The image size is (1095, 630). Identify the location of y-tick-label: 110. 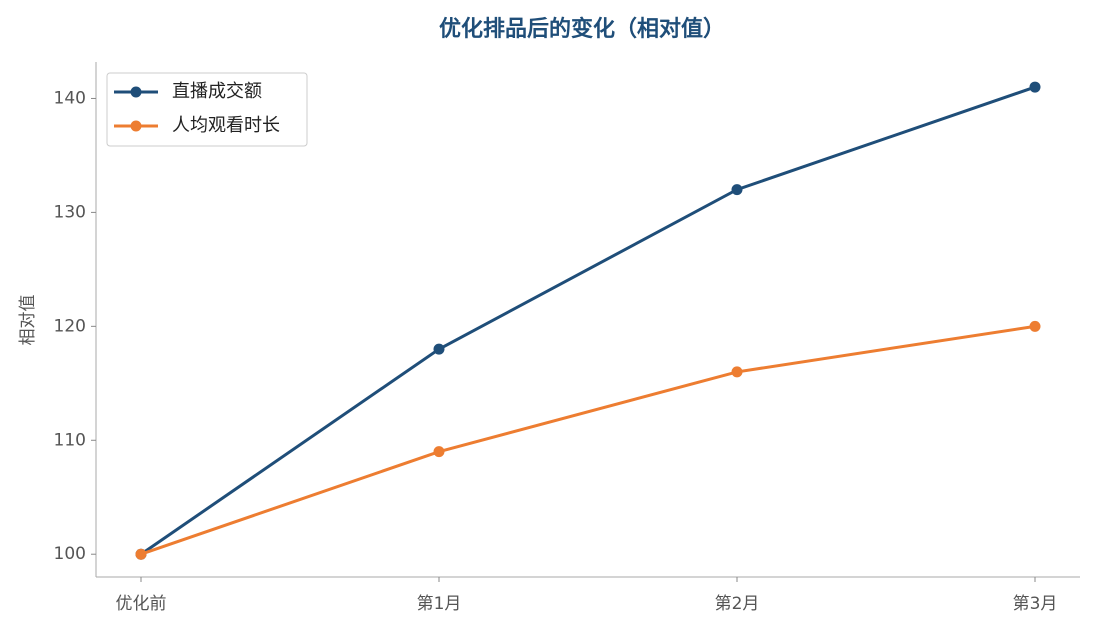
(70, 440).